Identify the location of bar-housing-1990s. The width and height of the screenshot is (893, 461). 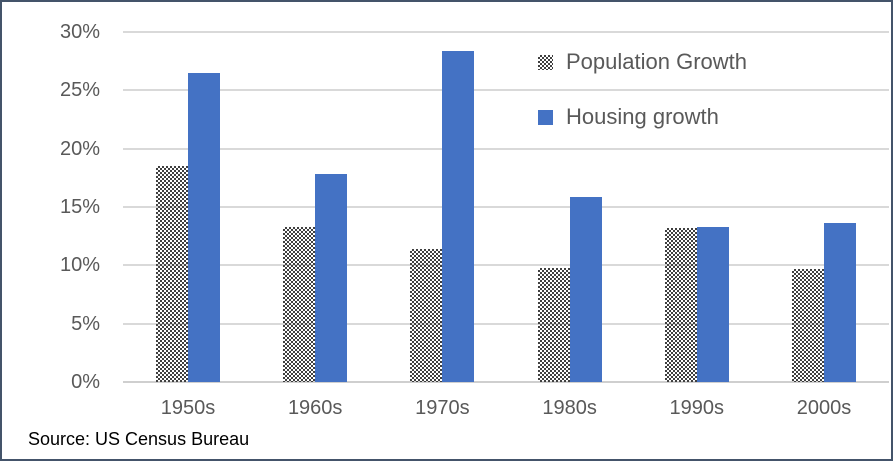
(712, 304).